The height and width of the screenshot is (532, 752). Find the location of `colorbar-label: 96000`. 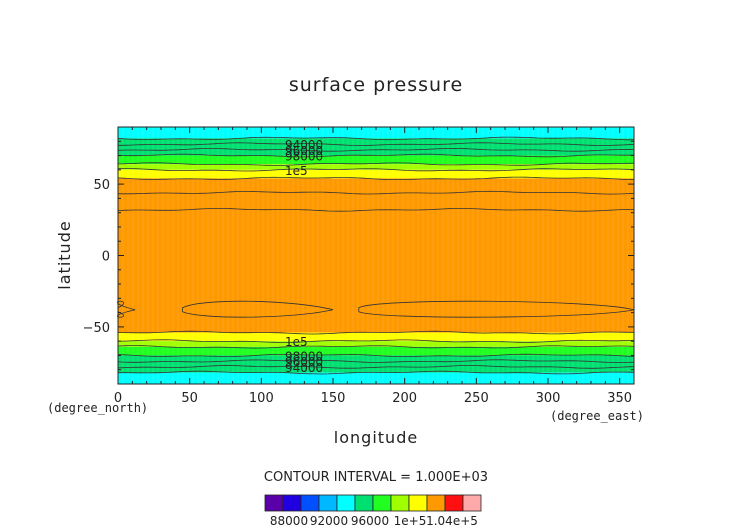

colorbar-label: 96000 is located at coordinates (370, 521).